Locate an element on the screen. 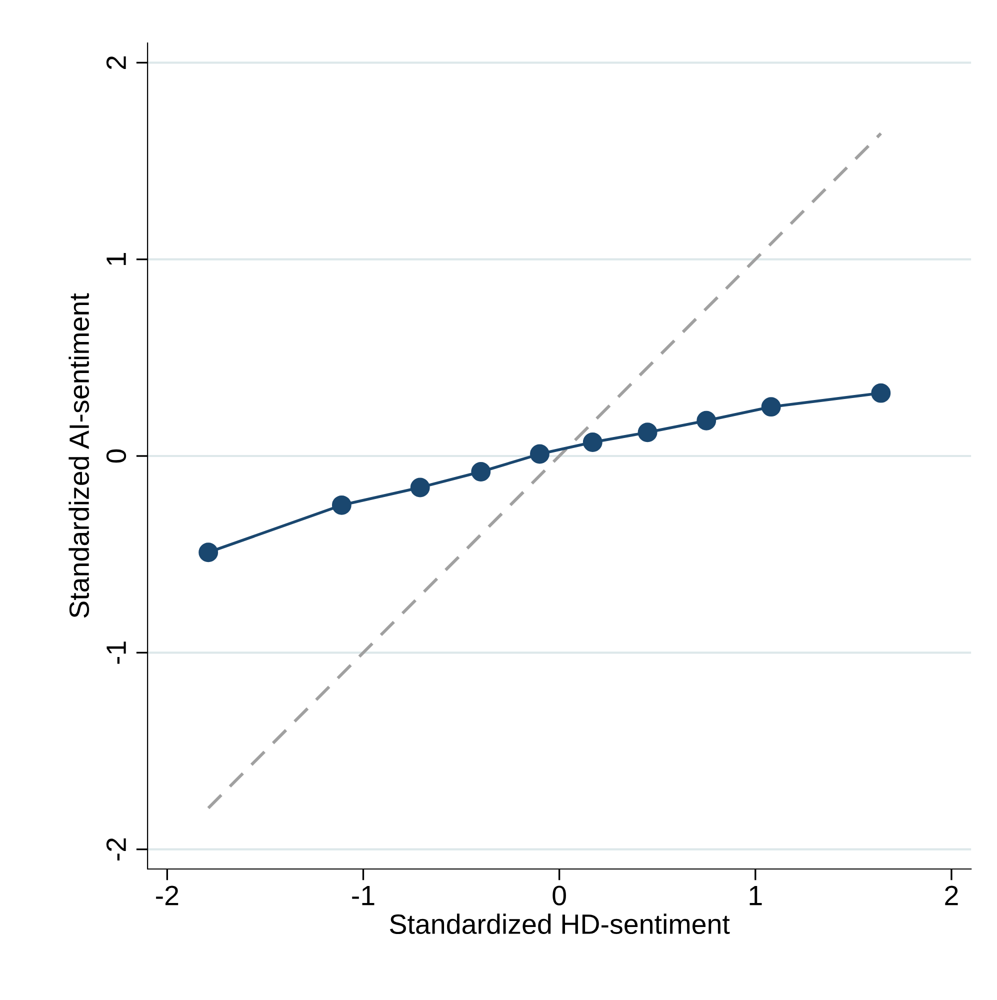 The height and width of the screenshot is (1000, 997). x-tick-label: -1 is located at coordinates (363, 896).